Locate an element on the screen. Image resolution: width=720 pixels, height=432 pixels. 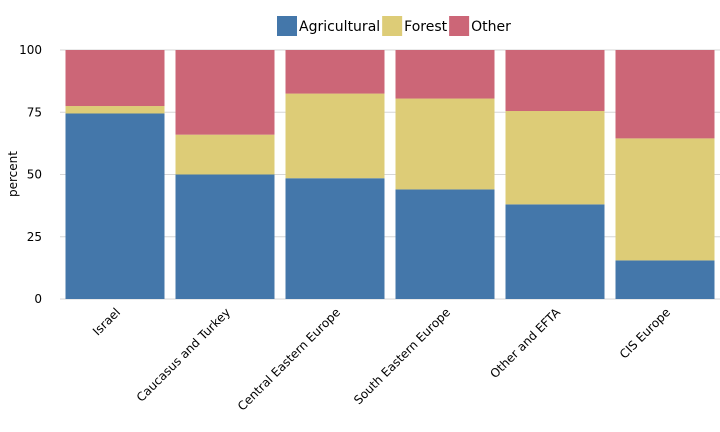
y-axis-title: percent is located at coordinates (13, 174).